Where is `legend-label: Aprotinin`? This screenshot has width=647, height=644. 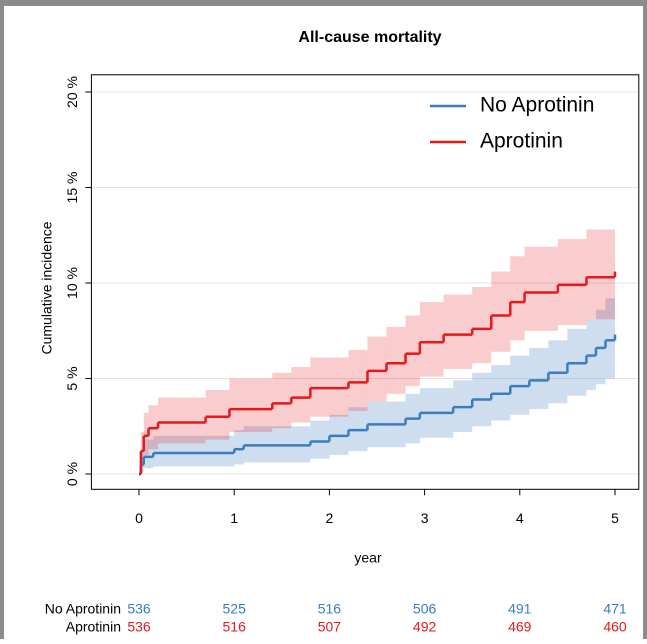
legend-label: Aprotinin is located at coordinates (521, 141).